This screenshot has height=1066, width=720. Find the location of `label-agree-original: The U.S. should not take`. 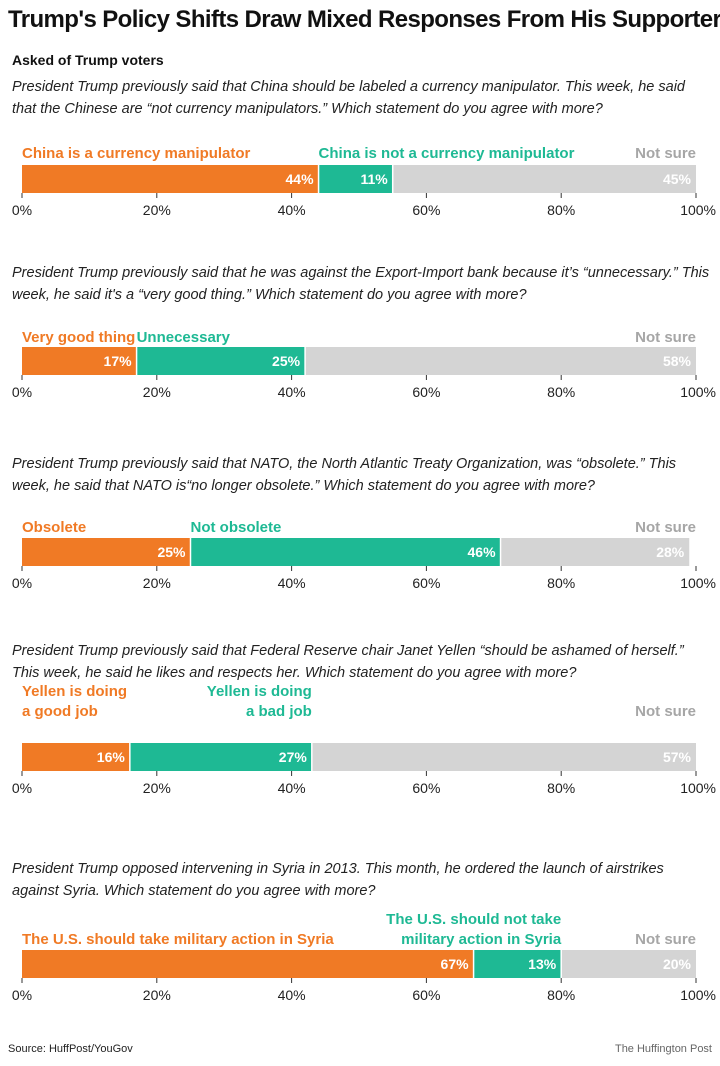

label-agree-original: The U.S. should not take is located at coordinates (473, 919).